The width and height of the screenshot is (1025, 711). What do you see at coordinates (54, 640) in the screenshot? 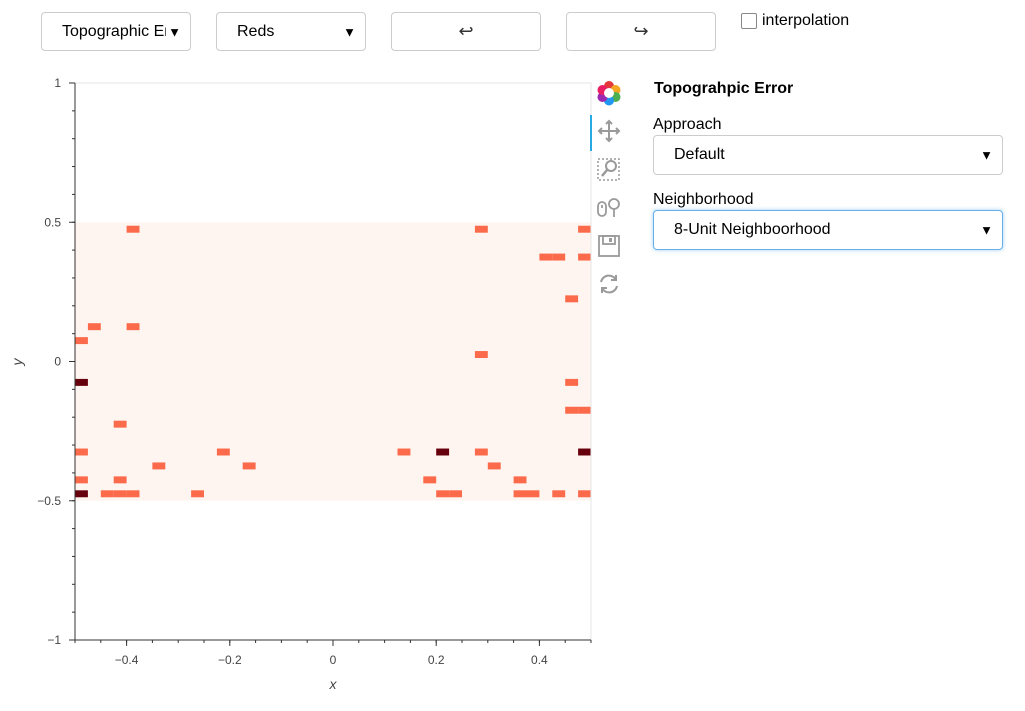
I see `y-tick-label: −1` at bounding box center [54, 640].